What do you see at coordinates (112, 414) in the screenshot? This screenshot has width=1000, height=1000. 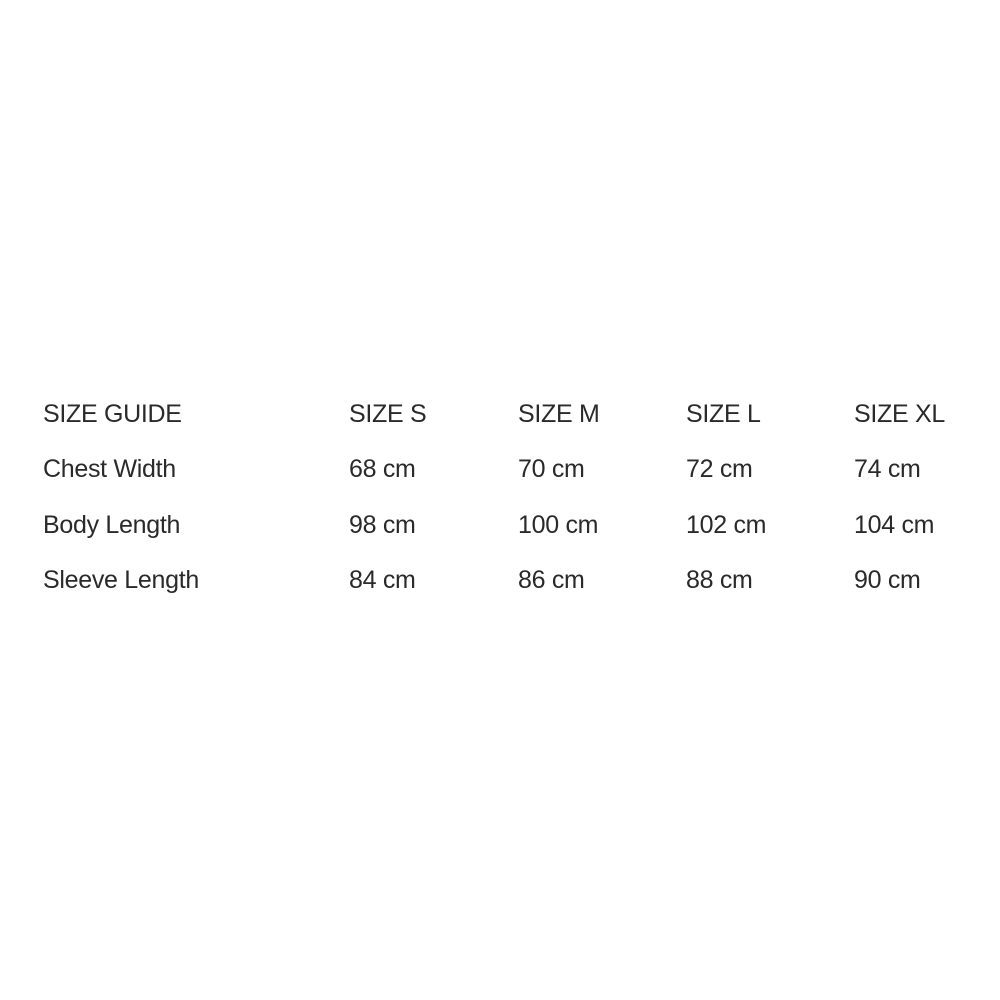 I see `header-cell: SIZE GUIDE` at bounding box center [112, 414].